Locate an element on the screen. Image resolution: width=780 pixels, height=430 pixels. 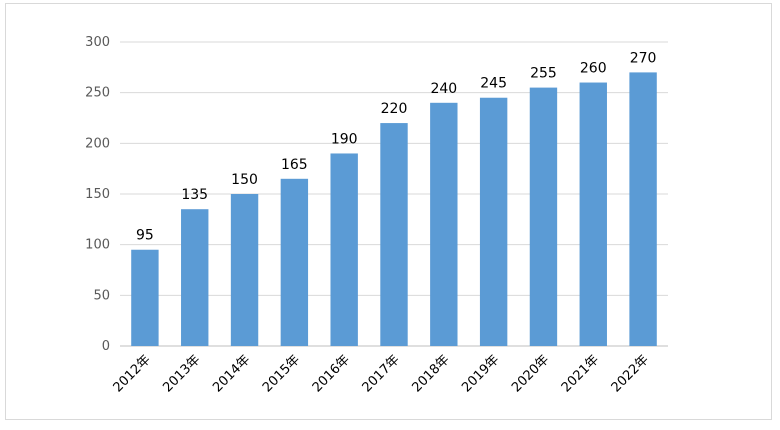
data-label: 190 is located at coordinates (344, 139).